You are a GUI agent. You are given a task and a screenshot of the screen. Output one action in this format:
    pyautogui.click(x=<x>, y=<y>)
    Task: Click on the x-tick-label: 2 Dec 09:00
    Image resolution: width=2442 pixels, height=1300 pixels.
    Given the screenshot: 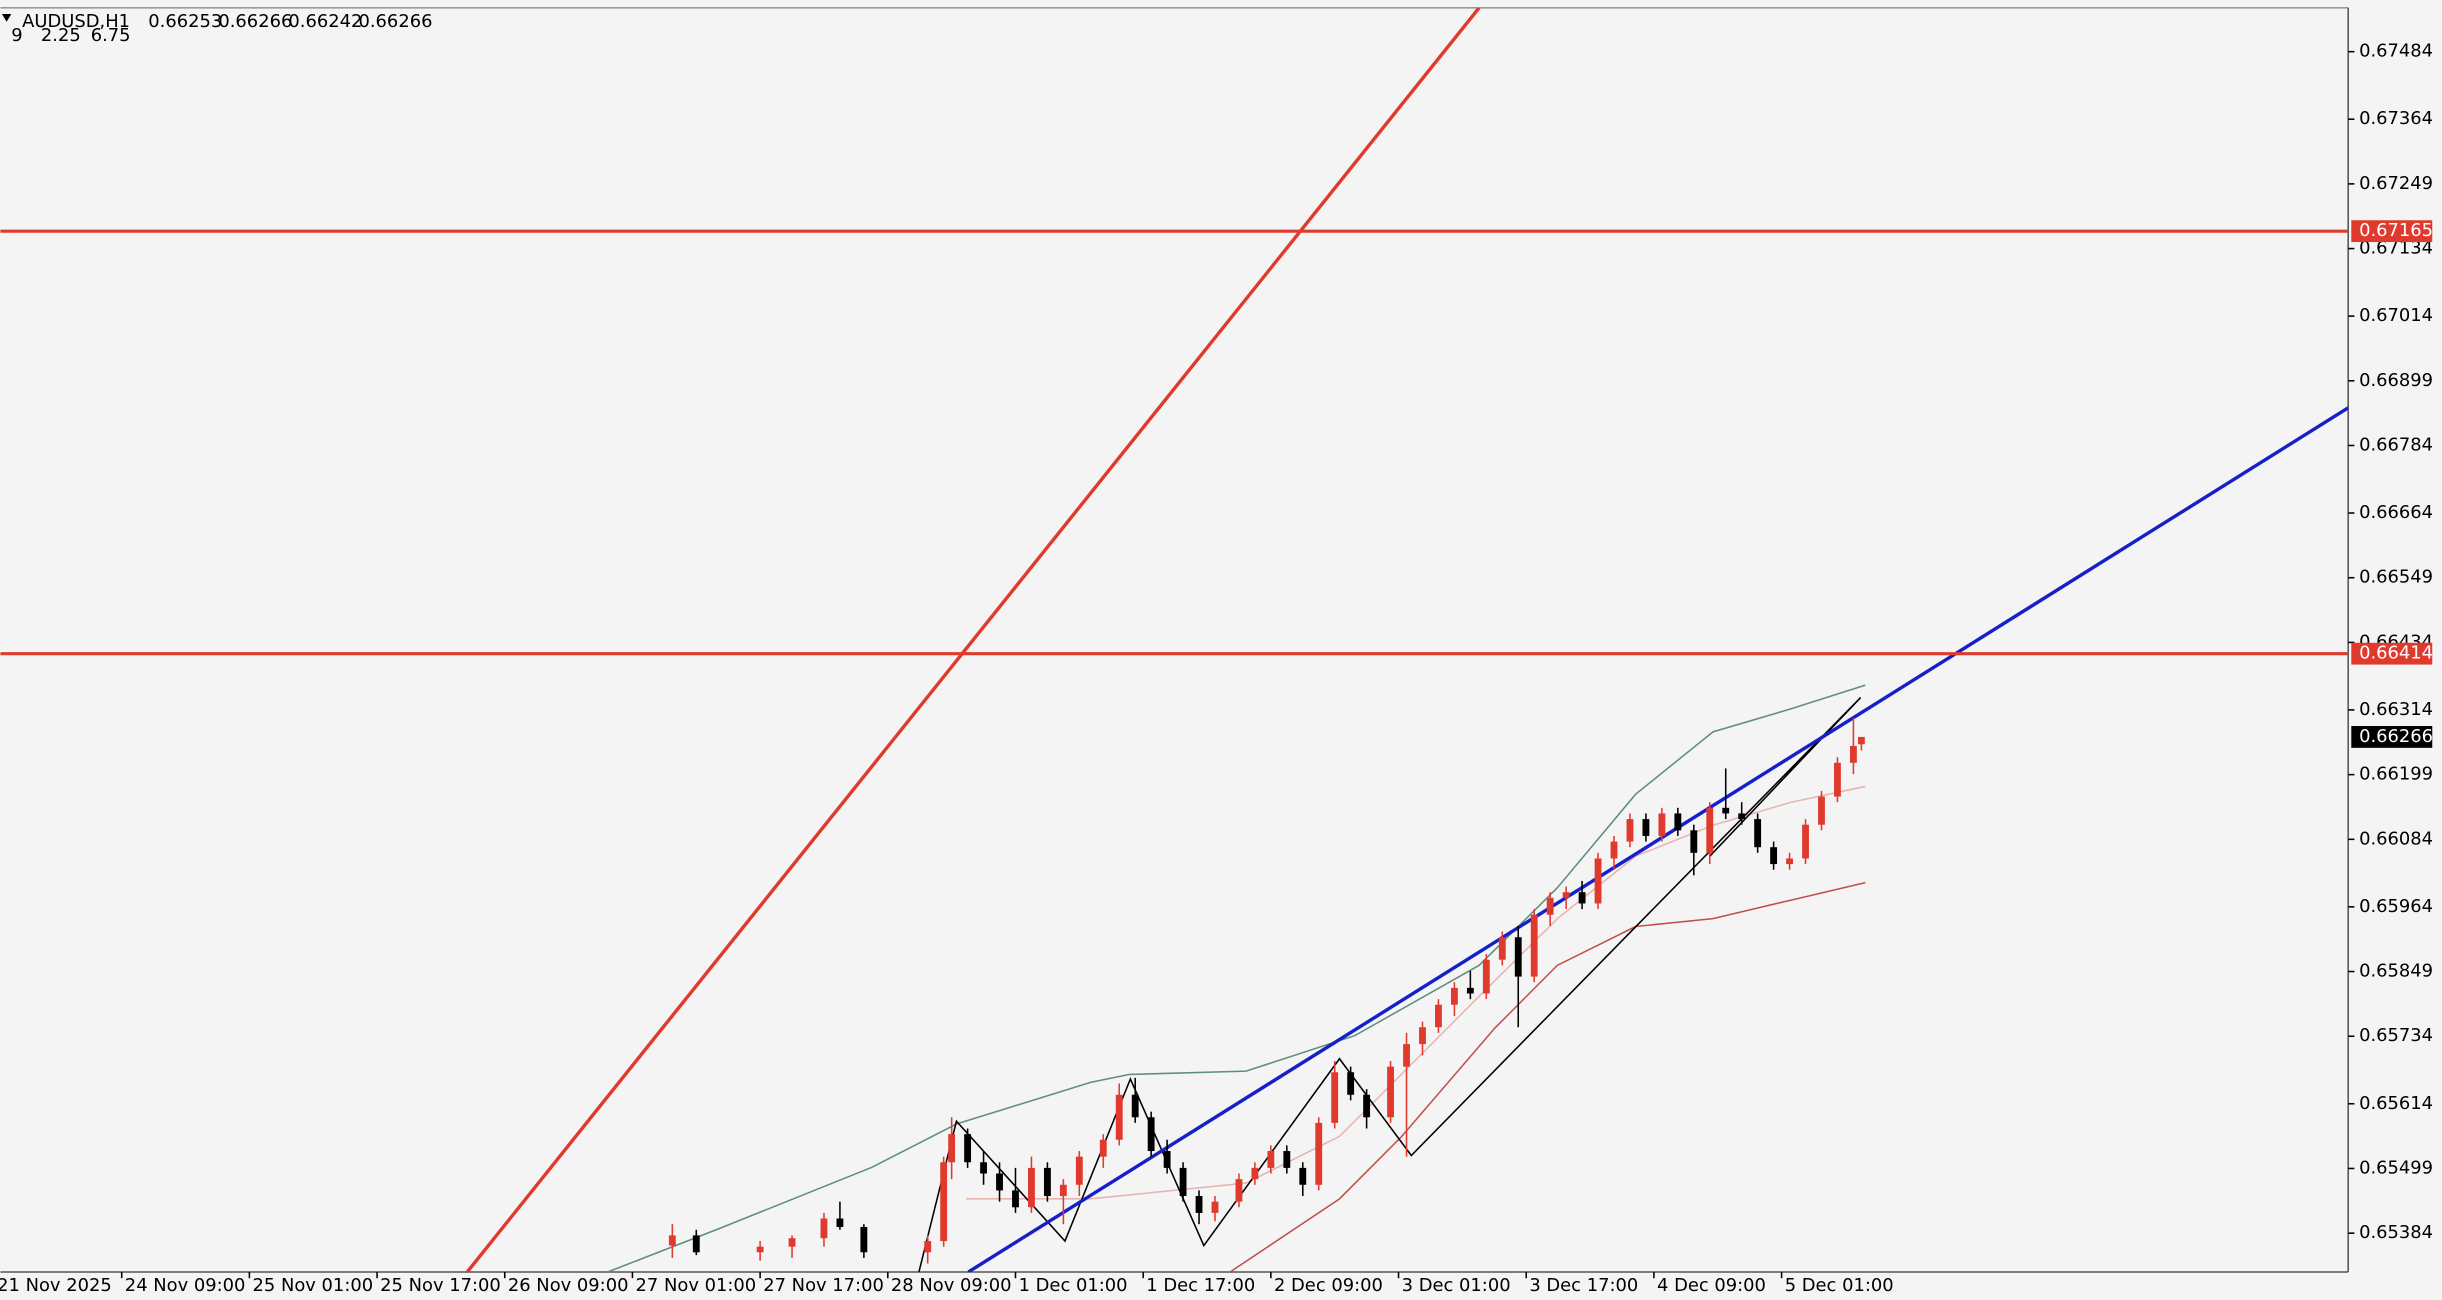 What is the action you would take?
    pyautogui.click(x=1328, y=1285)
    